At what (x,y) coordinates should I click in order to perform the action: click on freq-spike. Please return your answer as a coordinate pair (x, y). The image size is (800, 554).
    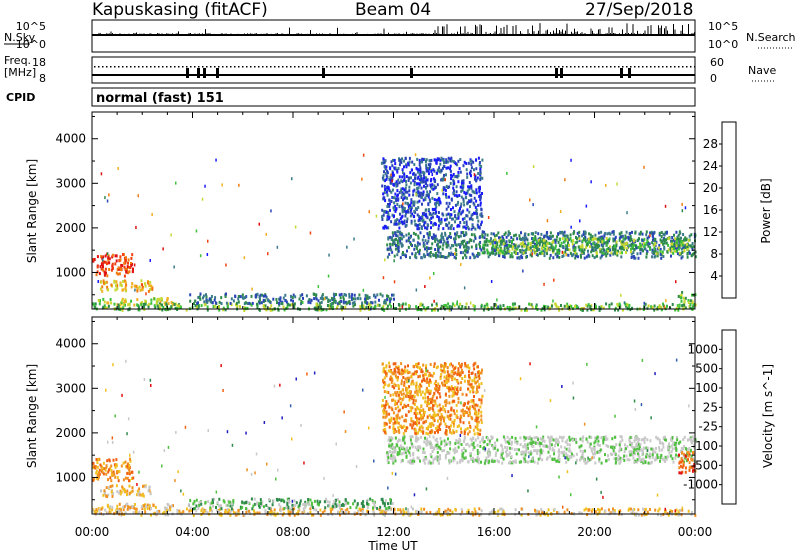
    Looking at the image, I should click on (187, 73).